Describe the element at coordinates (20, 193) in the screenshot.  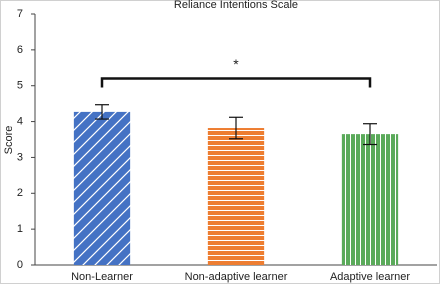
I see `y-tick-label: 2` at that location.